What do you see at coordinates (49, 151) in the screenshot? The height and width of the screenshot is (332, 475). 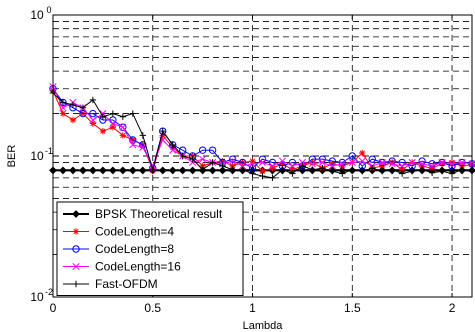 I see `y-tick-label-exponent: -1` at bounding box center [49, 151].